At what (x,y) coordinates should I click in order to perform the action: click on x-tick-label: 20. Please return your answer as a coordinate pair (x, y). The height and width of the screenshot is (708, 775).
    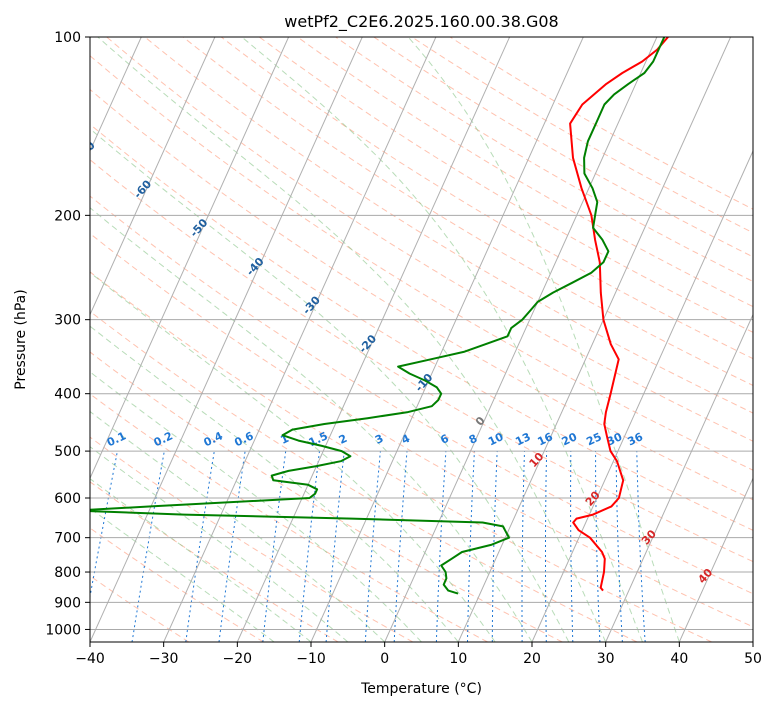
    Looking at the image, I should click on (532, 659).